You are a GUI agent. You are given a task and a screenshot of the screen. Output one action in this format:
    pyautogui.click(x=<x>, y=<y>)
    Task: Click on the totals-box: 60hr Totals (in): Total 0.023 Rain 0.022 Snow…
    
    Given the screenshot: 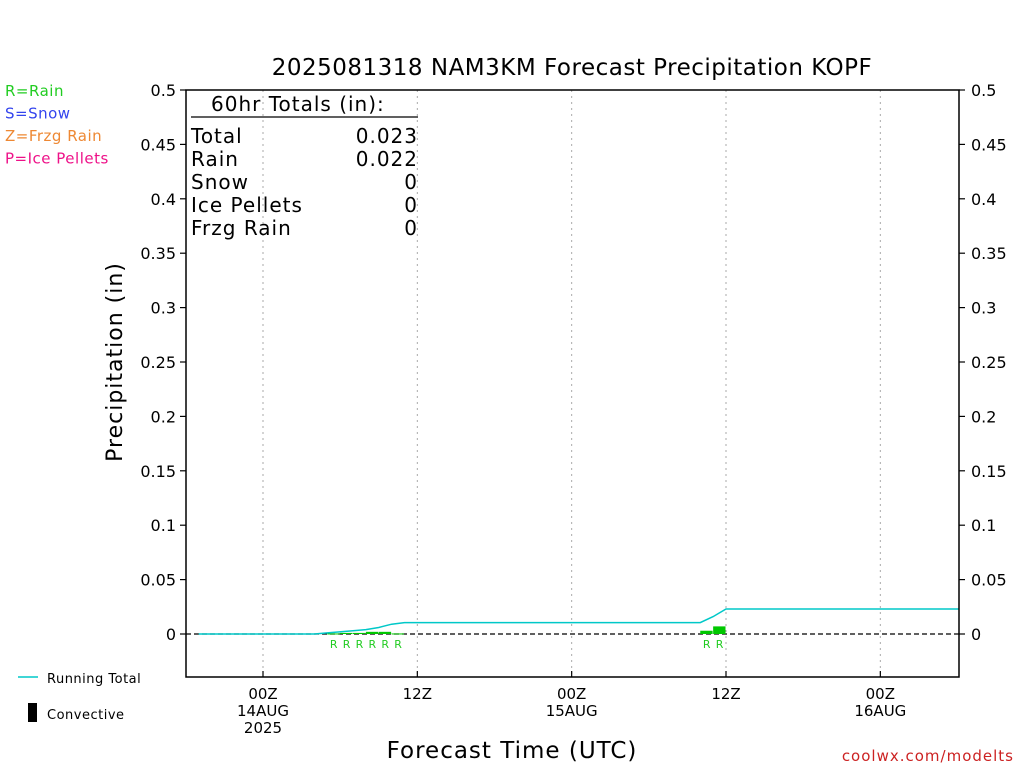 What is the action you would take?
    pyautogui.click(x=304, y=166)
    